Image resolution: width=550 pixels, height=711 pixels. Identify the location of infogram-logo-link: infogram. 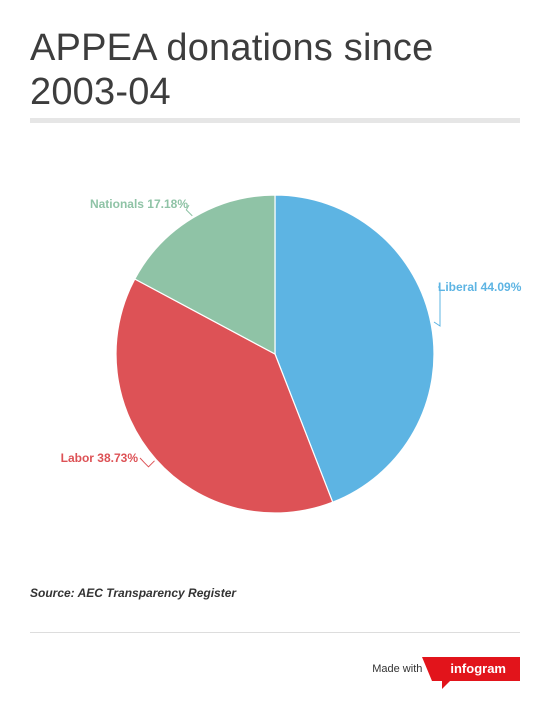
(471, 673).